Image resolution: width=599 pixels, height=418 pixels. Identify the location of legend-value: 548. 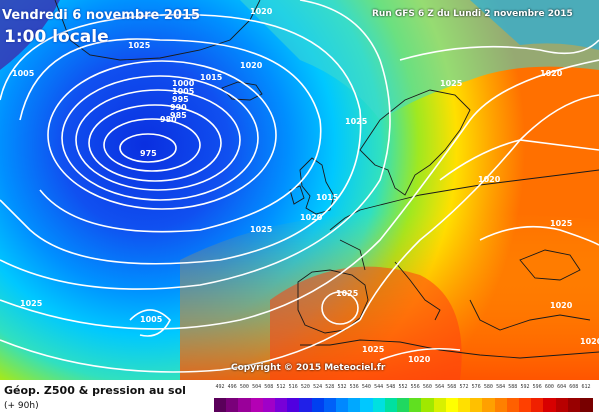
(391, 387).